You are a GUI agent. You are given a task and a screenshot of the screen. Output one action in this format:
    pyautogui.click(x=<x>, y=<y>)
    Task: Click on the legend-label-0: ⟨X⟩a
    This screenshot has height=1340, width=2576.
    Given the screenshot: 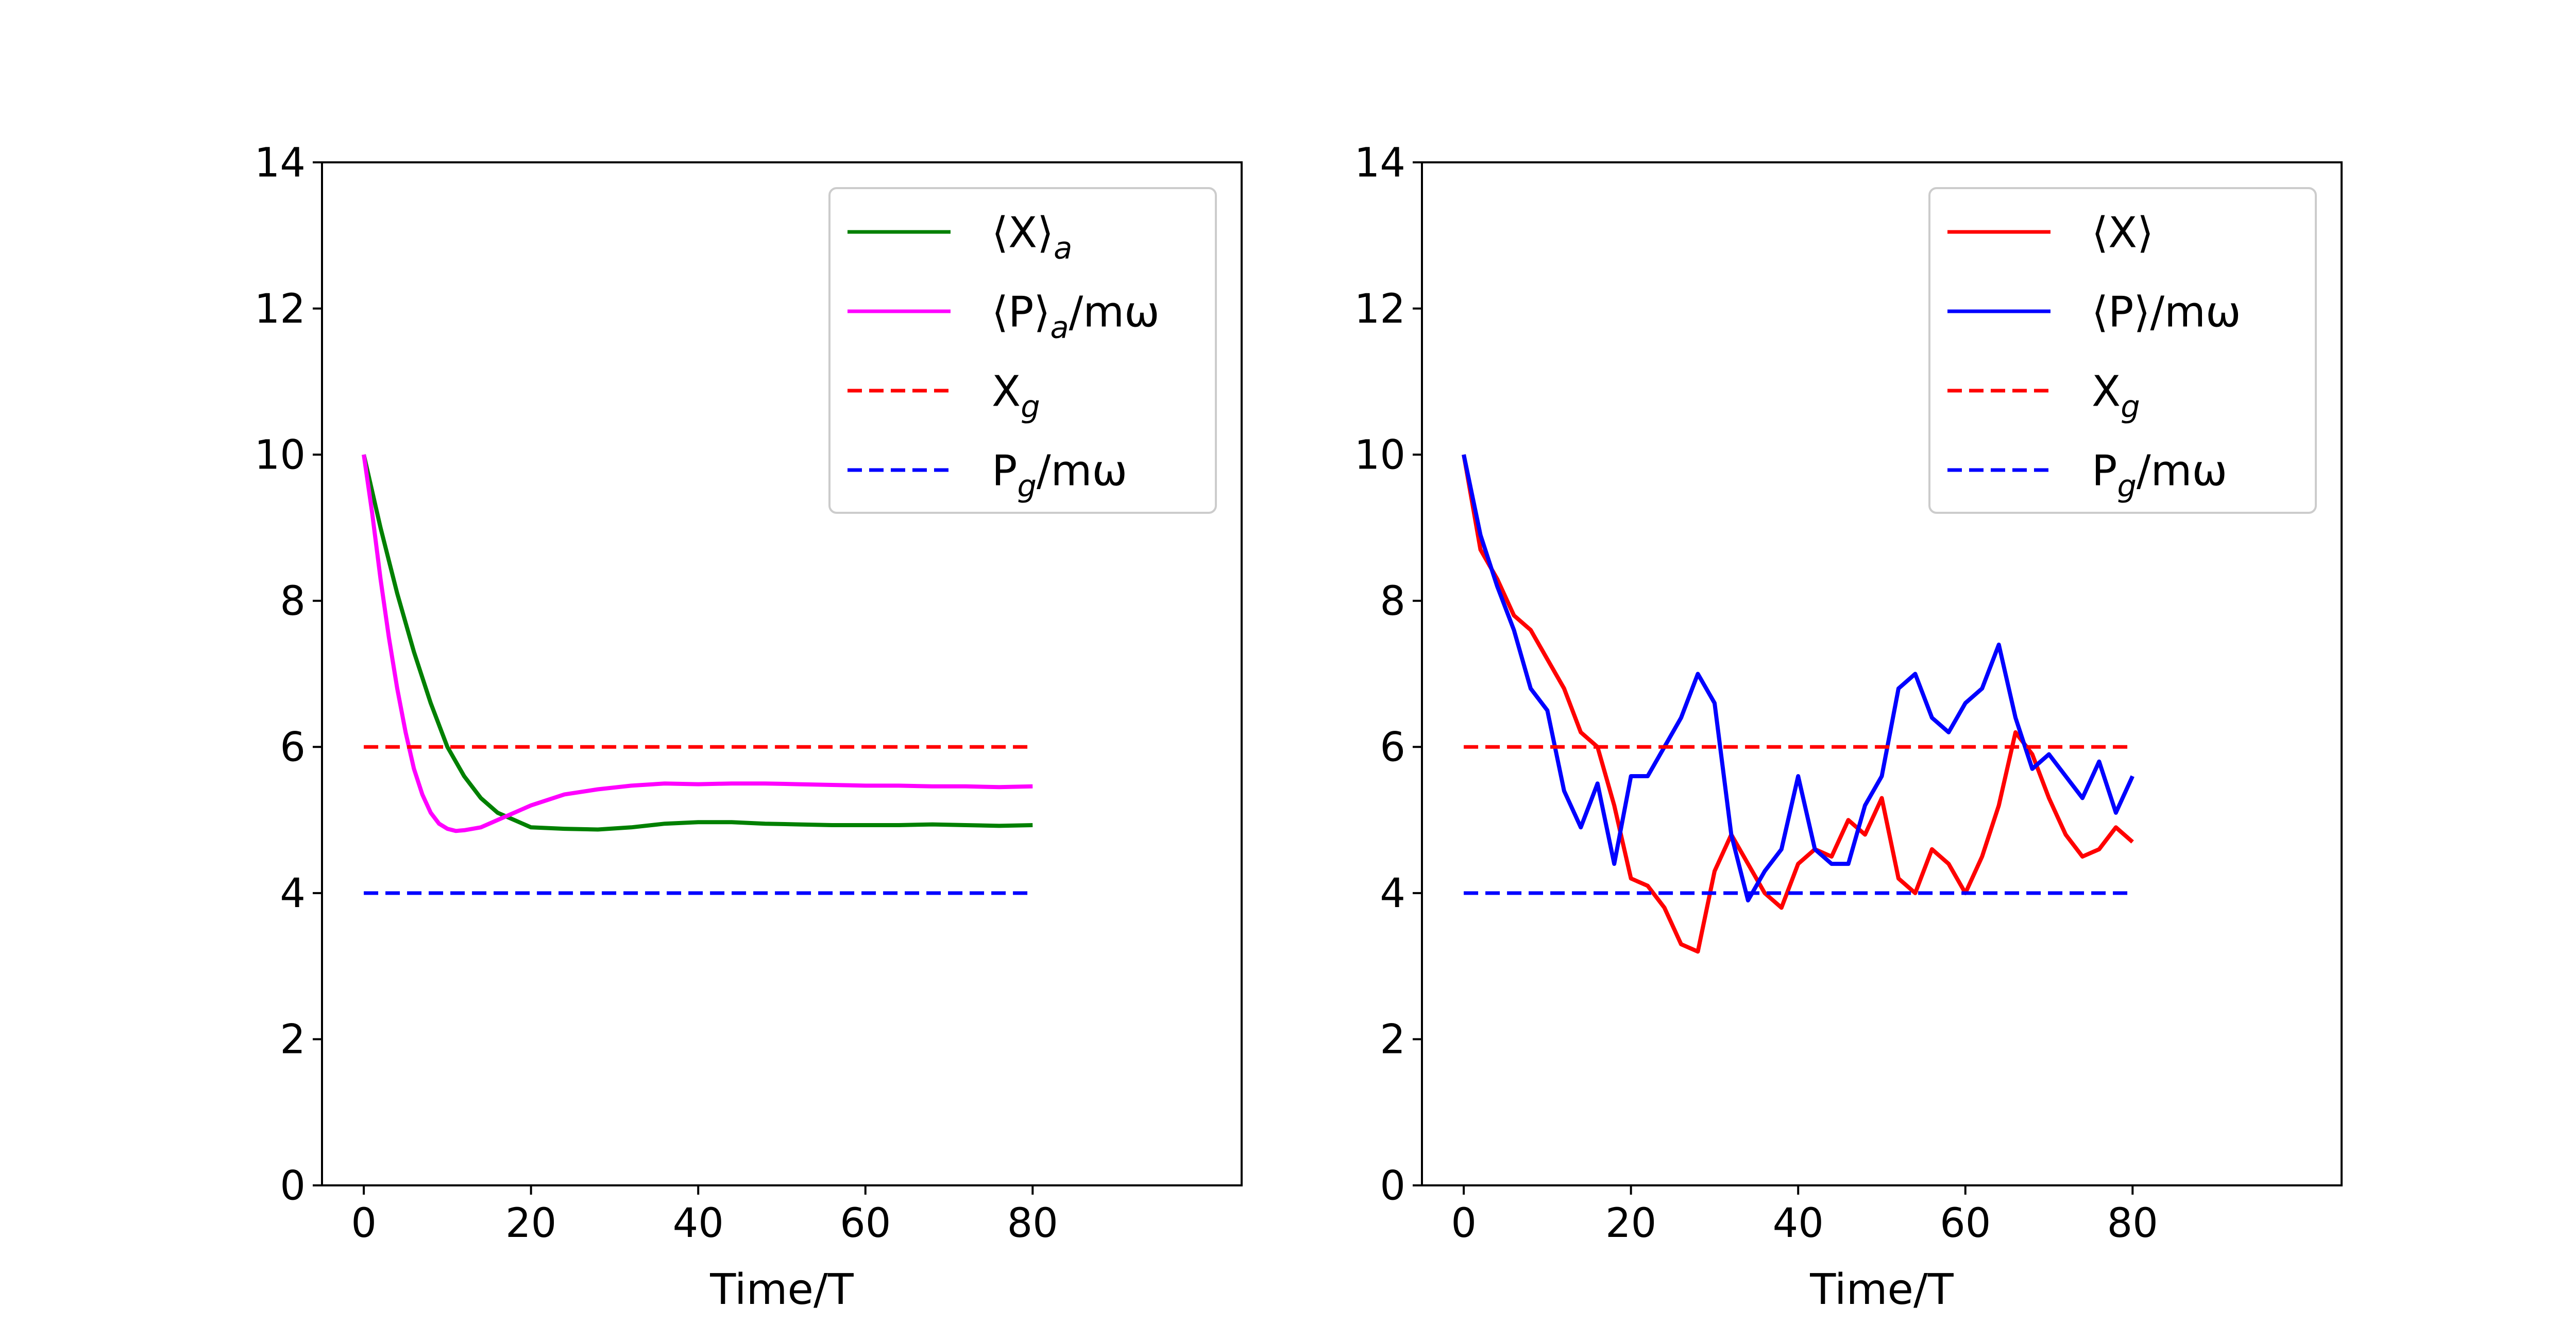 What is the action you would take?
    pyautogui.click(x=1032, y=237)
    